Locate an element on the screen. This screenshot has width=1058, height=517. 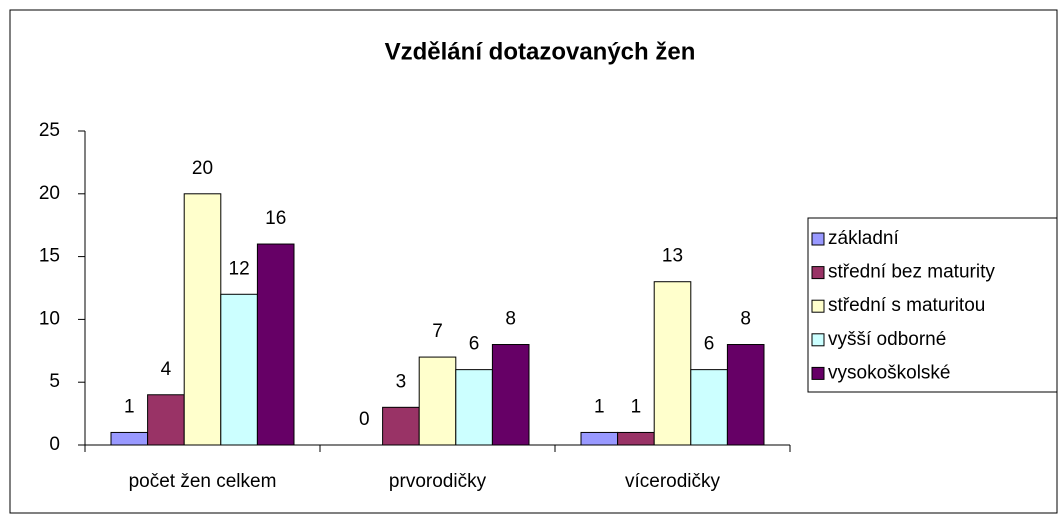
data-label: 4 is located at coordinates (166, 369).